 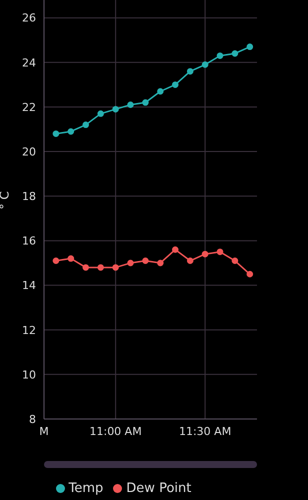 What do you see at coordinates (29, 151) in the screenshot?
I see `y-tick-label: 20` at bounding box center [29, 151].